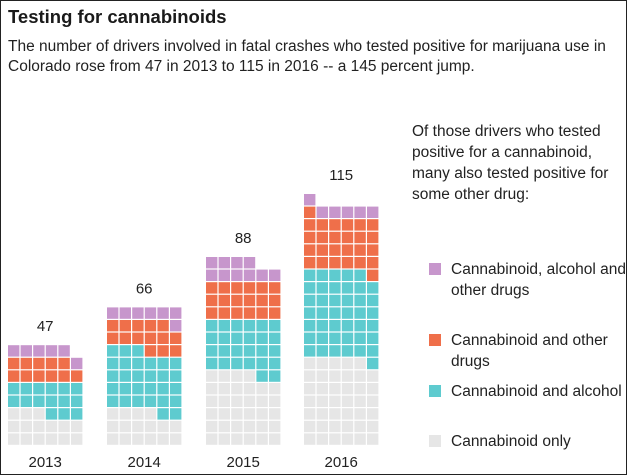 This screenshot has height=475, width=627. I want to click on year-label-2015: 2015, so click(243, 462).